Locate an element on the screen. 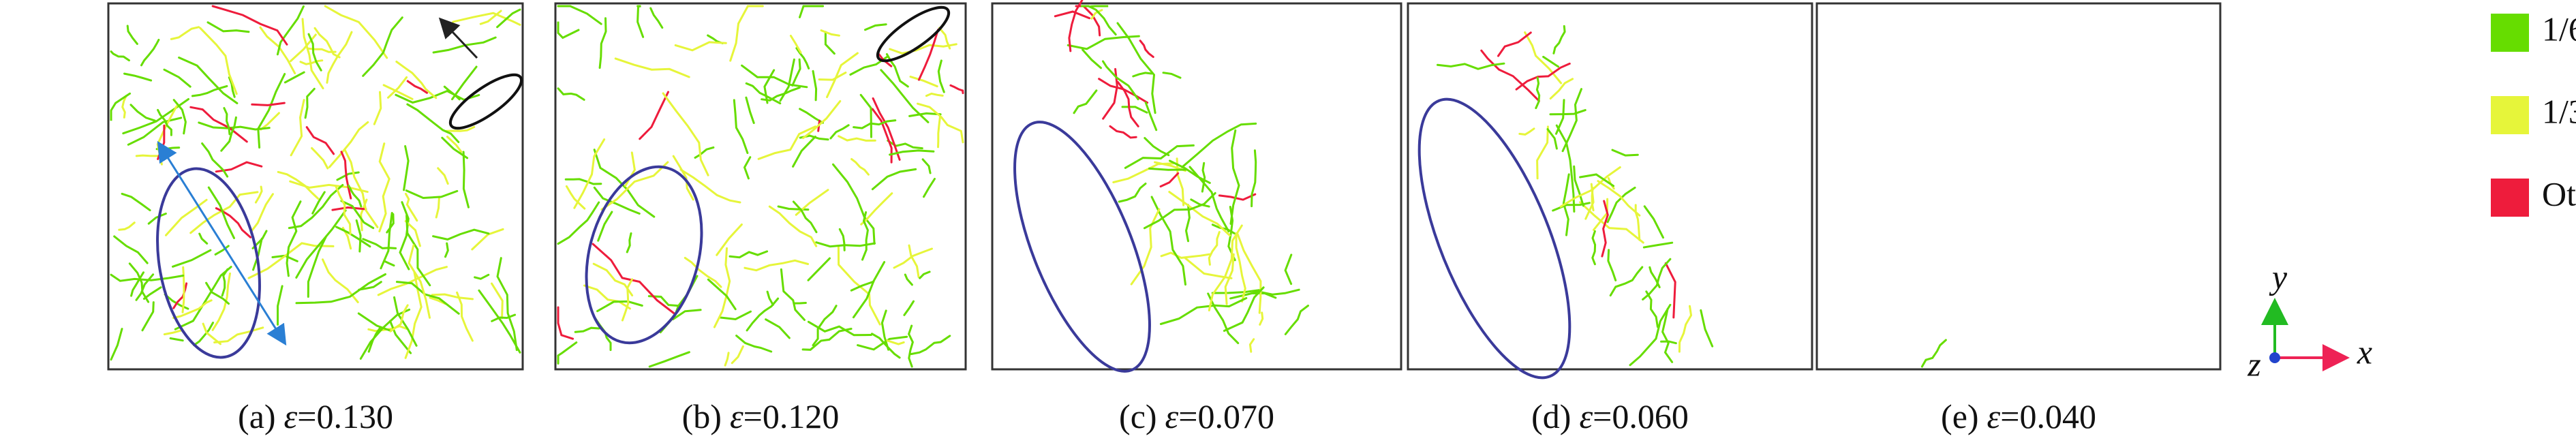  z-dot is located at coordinates (2274, 357).